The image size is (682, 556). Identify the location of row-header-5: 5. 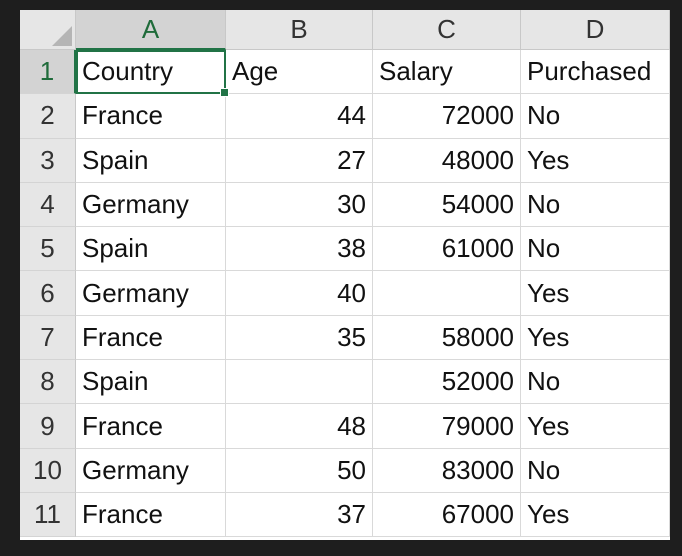
(48, 249).